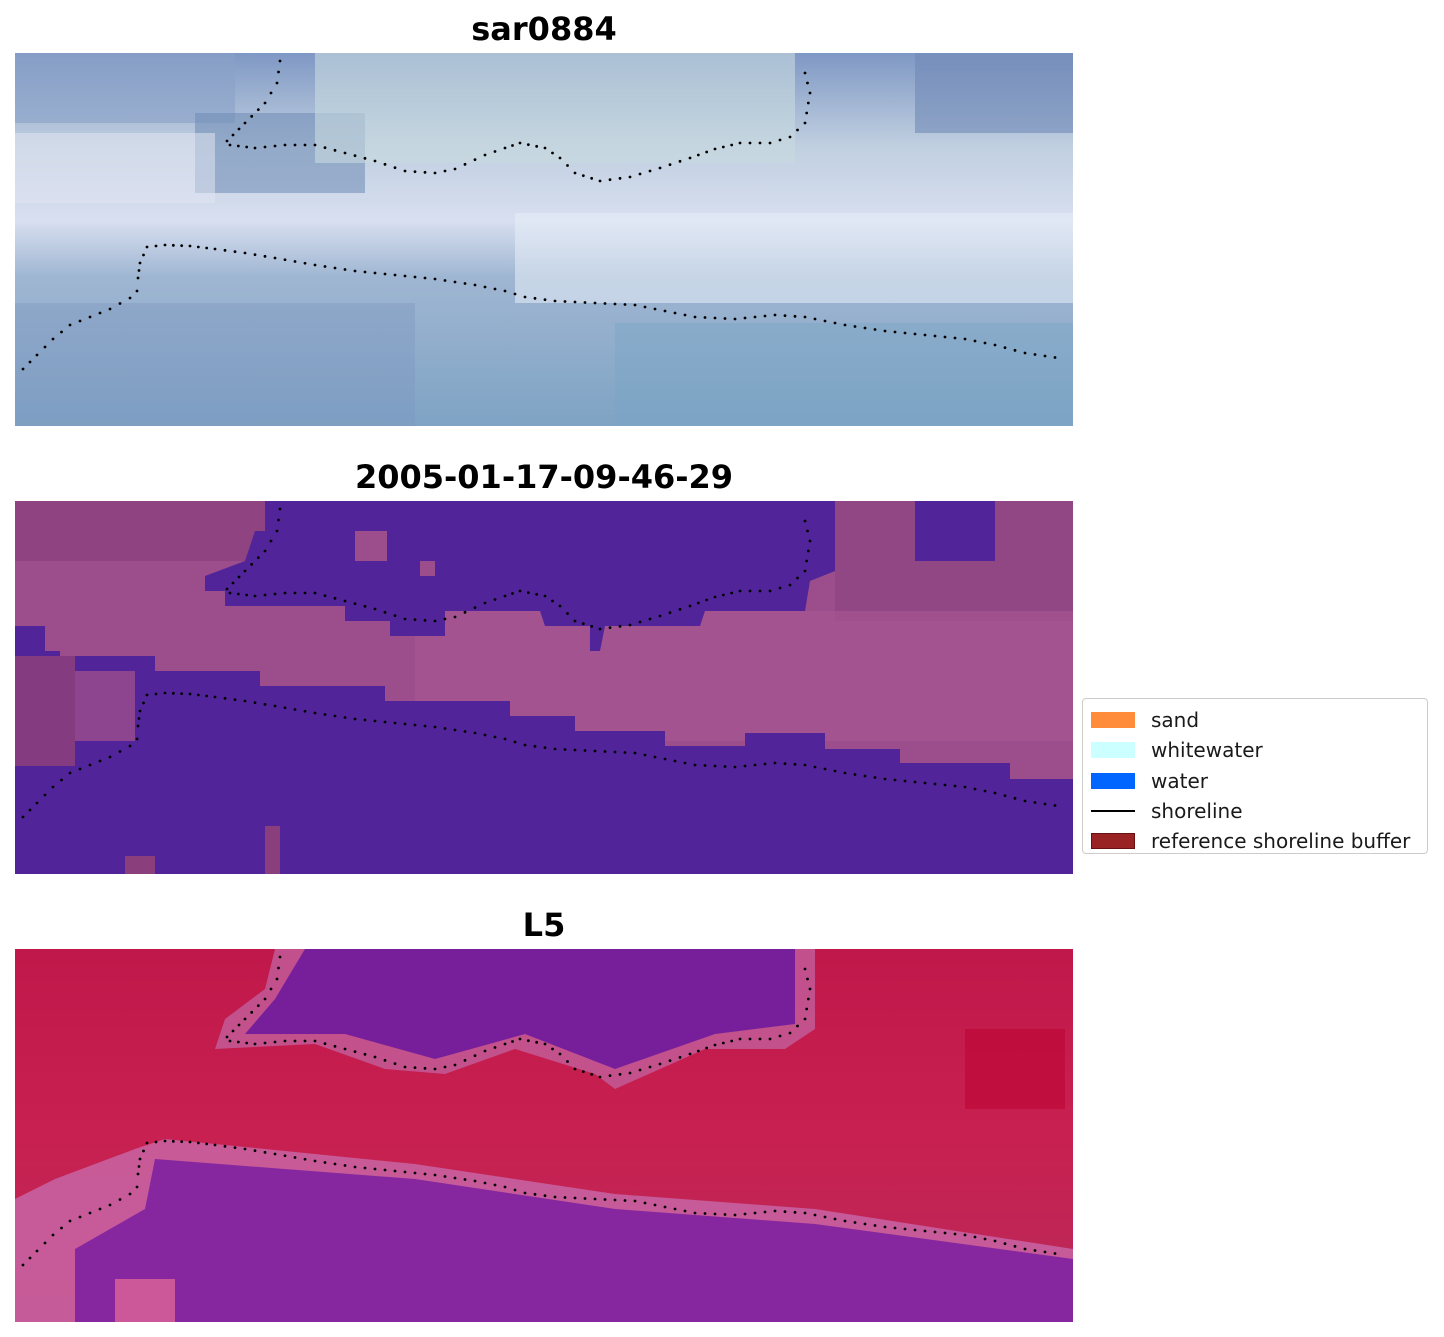  Describe the element at coordinates (1113, 841) in the screenshot. I see `reference-buffer-swatch` at that location.